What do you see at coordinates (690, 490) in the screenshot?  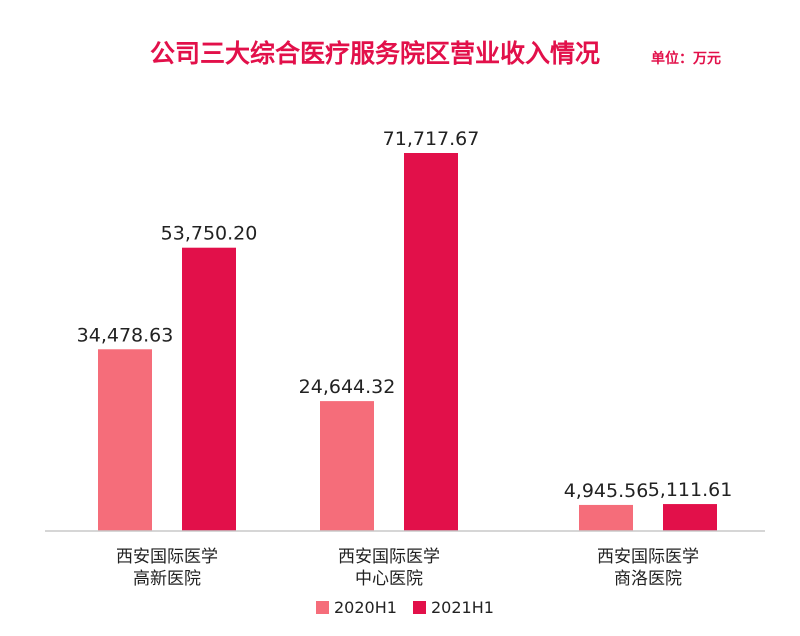 I see `value-label-2021H1-cat3: 5,111.61` at bounding box center [690, 490].